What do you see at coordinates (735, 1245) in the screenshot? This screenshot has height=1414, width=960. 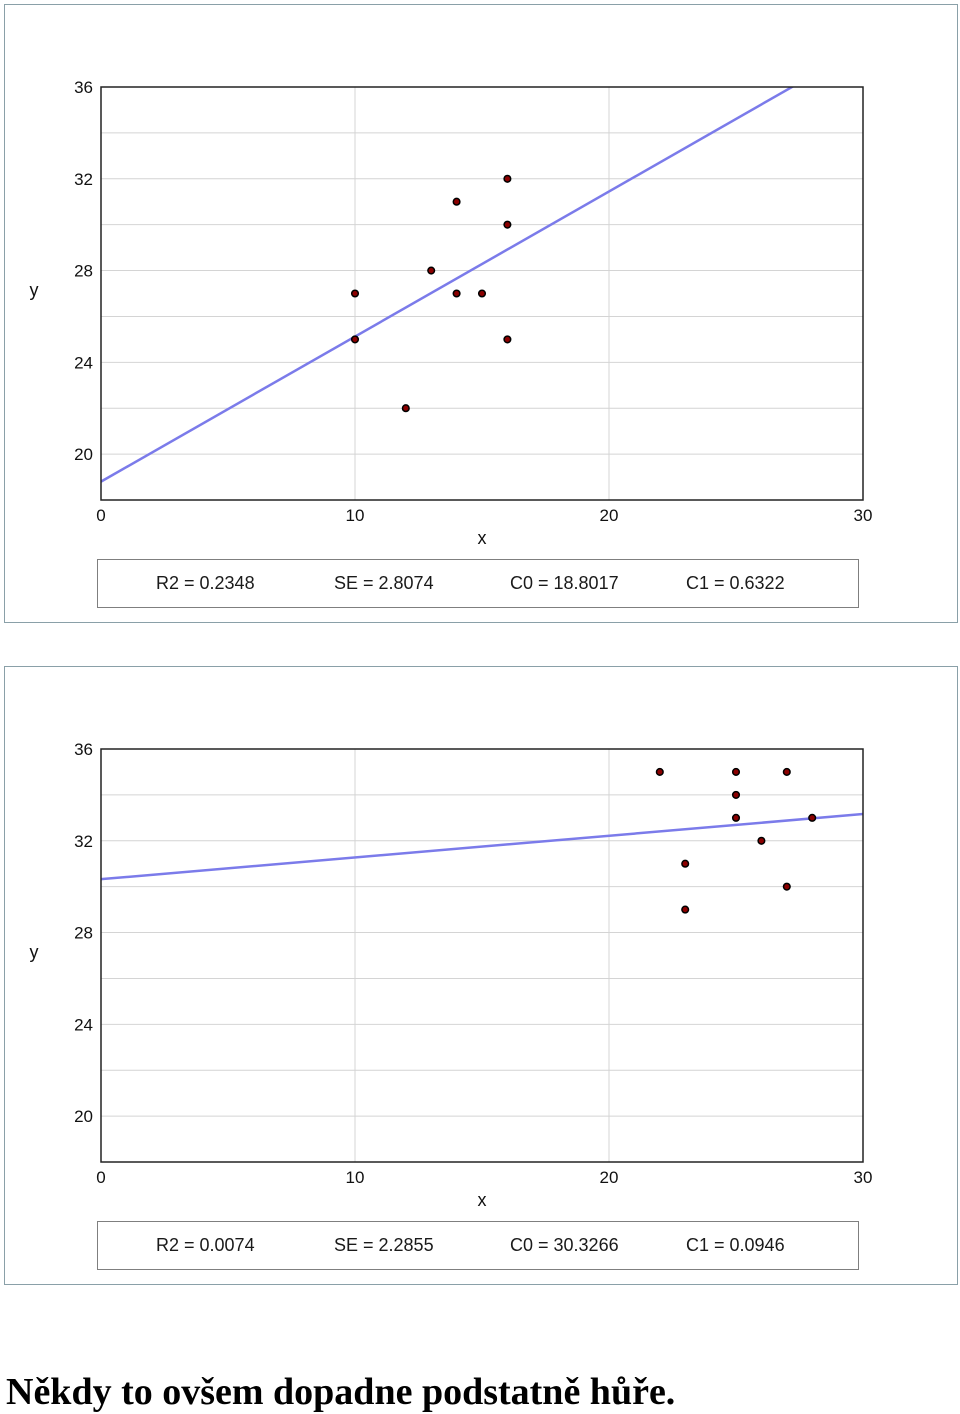 I see `c1-value: C1 = 0.0946` at bounding box center [735, 1245].